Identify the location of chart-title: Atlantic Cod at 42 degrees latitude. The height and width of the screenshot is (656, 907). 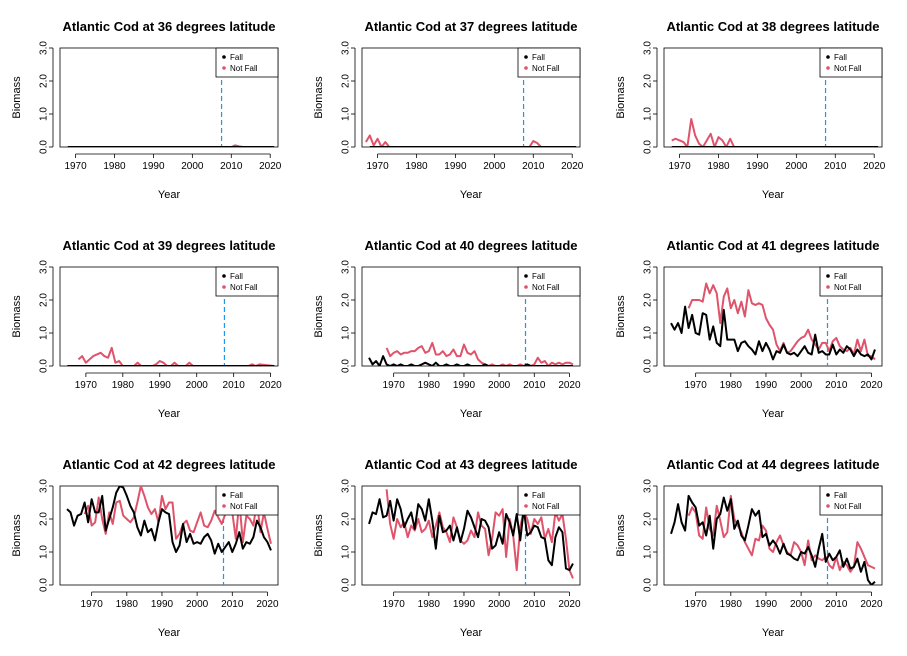
(168, 464).